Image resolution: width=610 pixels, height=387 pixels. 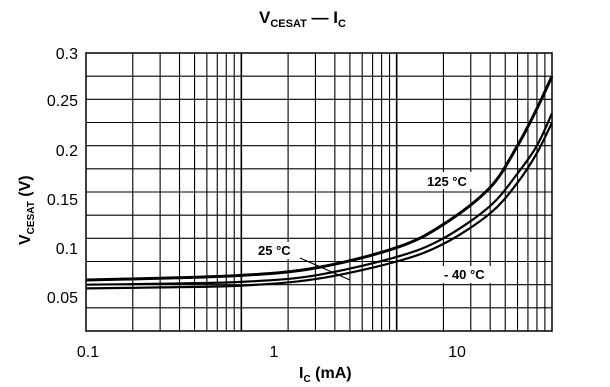 I want to click on chart-title: VCESAT — IC, so click(x=302, y=19).